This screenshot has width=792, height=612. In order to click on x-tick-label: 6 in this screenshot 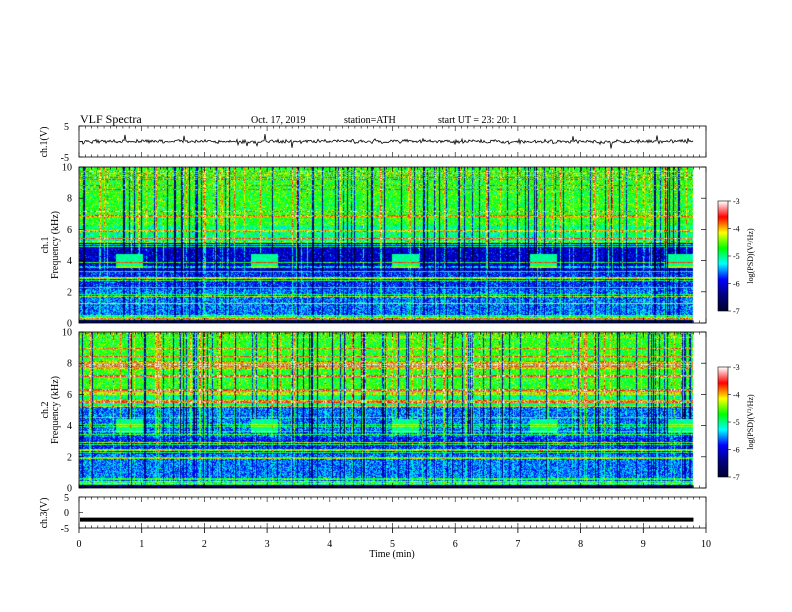, I will do `click(455, 544)`.